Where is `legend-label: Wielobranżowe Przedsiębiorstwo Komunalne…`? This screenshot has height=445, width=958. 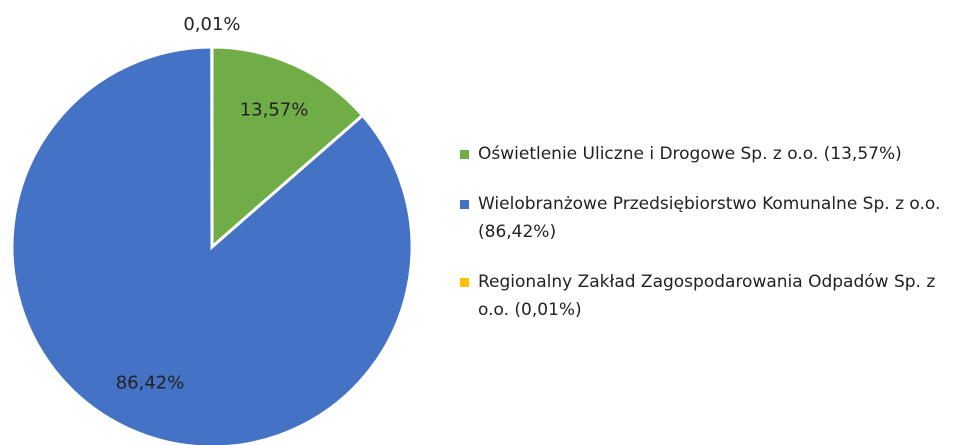 legend-label: Wielobranżowe Przedsiębiorstwo Komunalne… is located at coordinates (709, 218).